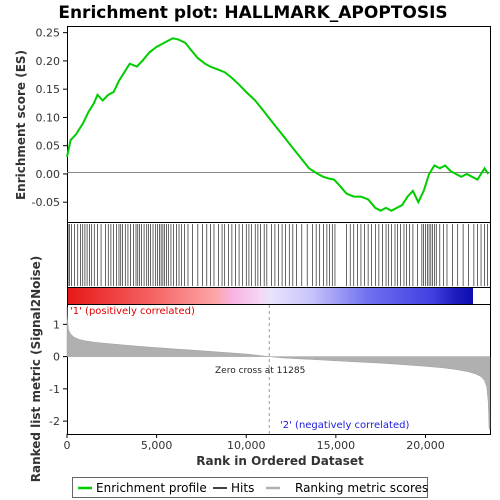  Describe the element at coordinates (336, 445) in the screenshot. I see `x-tick-label: 15,000` at that location.